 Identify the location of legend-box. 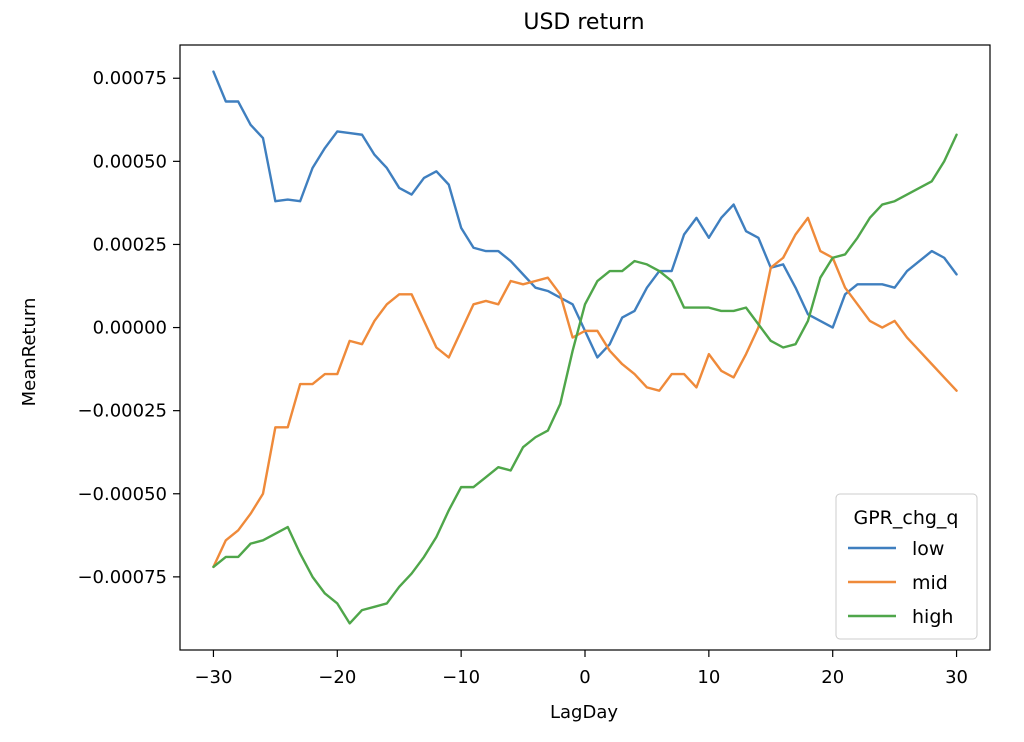
(906, 566).